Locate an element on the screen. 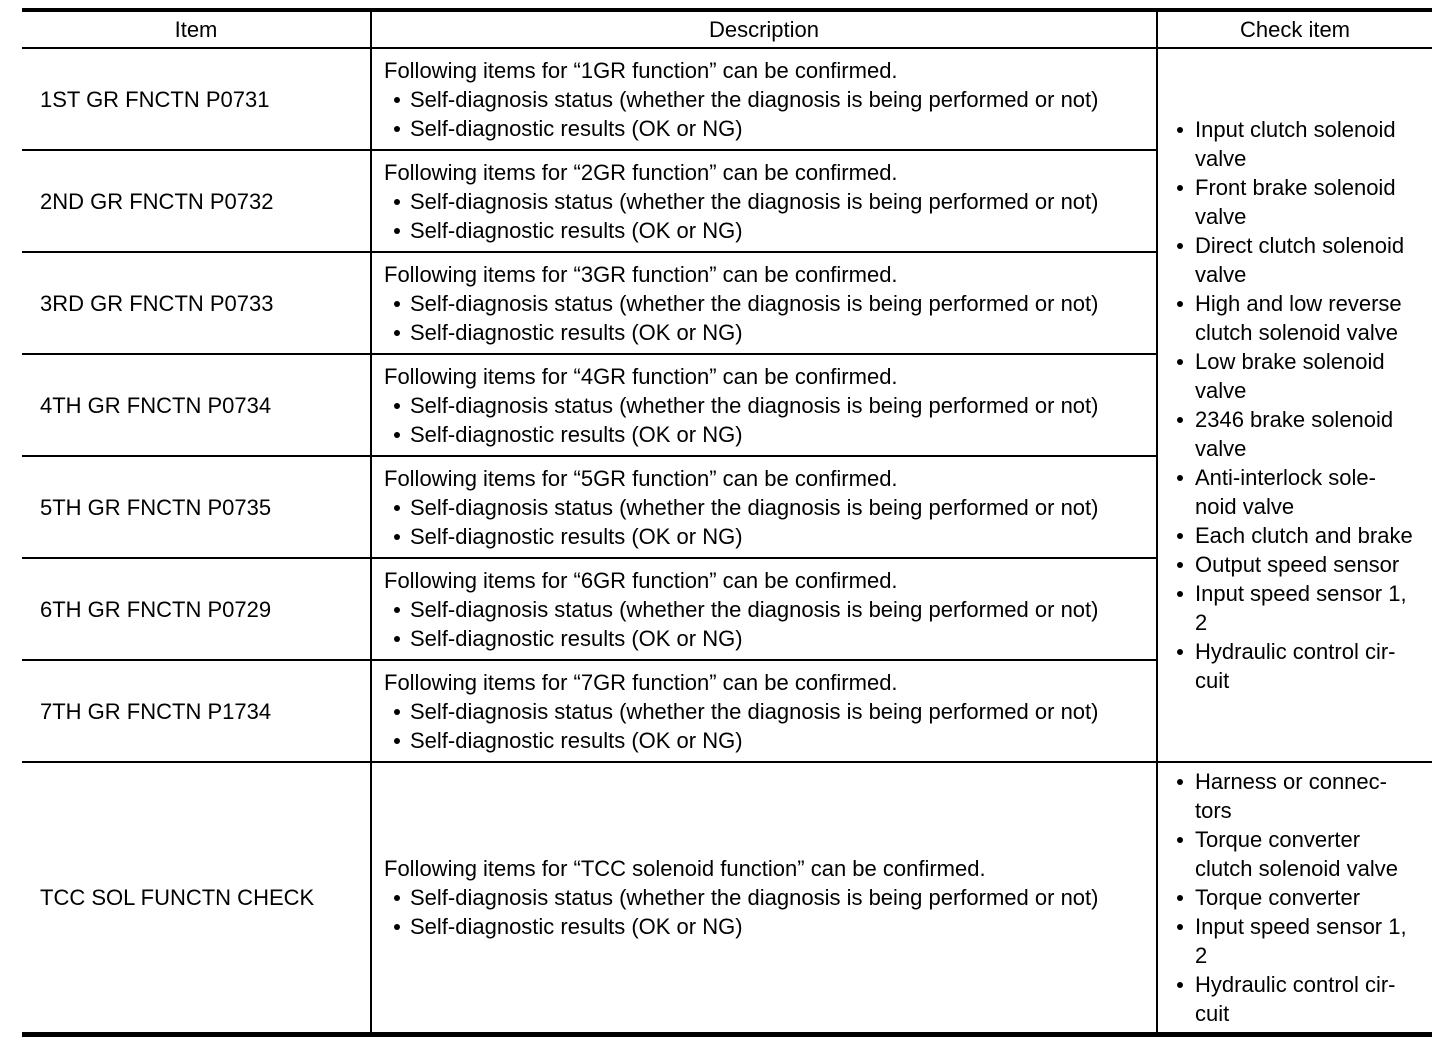 This screenshot has height=1044, width=1456. item-cell: 7TH GR FNCTN P1734 is located at coordinates (196, 711).